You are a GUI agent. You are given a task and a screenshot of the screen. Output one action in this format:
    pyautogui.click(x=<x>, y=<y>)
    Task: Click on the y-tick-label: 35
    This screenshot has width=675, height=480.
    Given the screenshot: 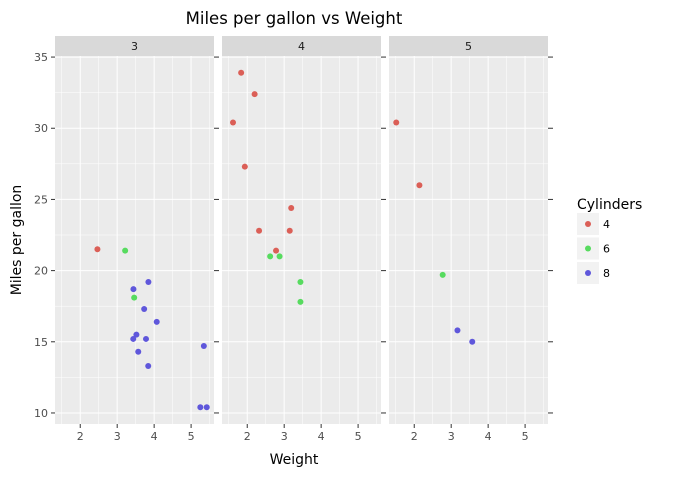 What is the action you would take?
    pyautogui.click(x=41, y=57)
    